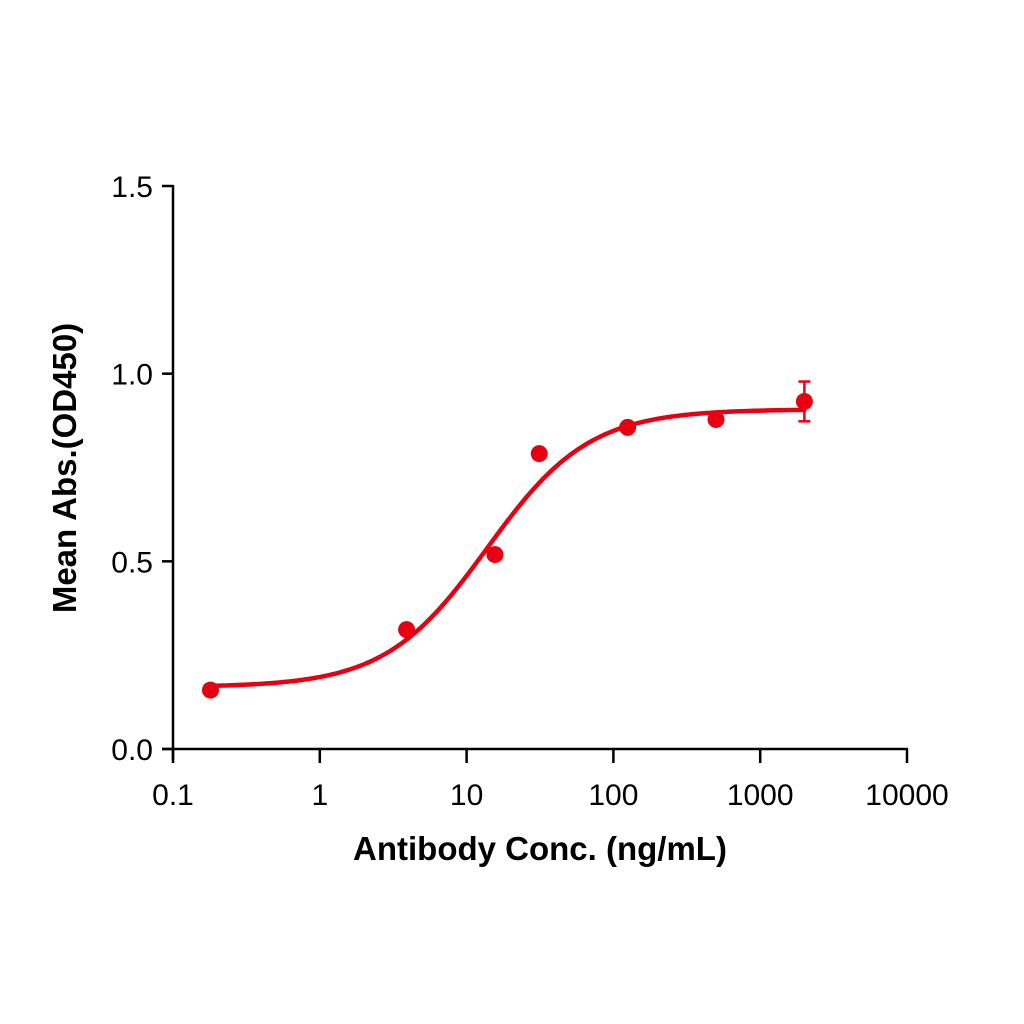 The image size is (1024, 1024). Describe the element at coordinates (64, 468) in the screenshot. I see `y-axis-title: Mean Abs.(OD450)` at that location.